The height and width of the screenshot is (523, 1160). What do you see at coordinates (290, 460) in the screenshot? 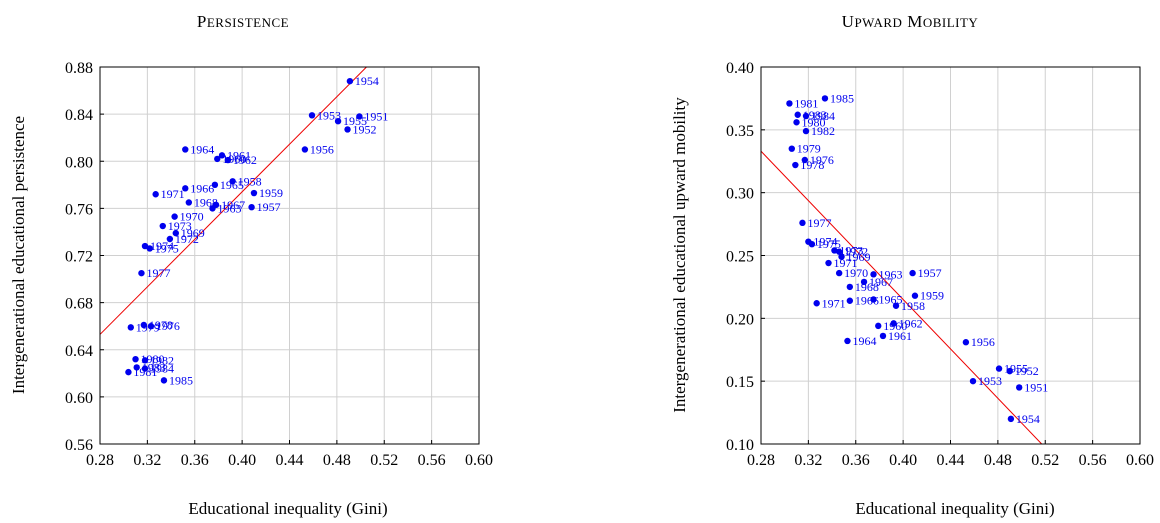
I see `x-tick-label: 0.44` at bounding box center [290, 460].